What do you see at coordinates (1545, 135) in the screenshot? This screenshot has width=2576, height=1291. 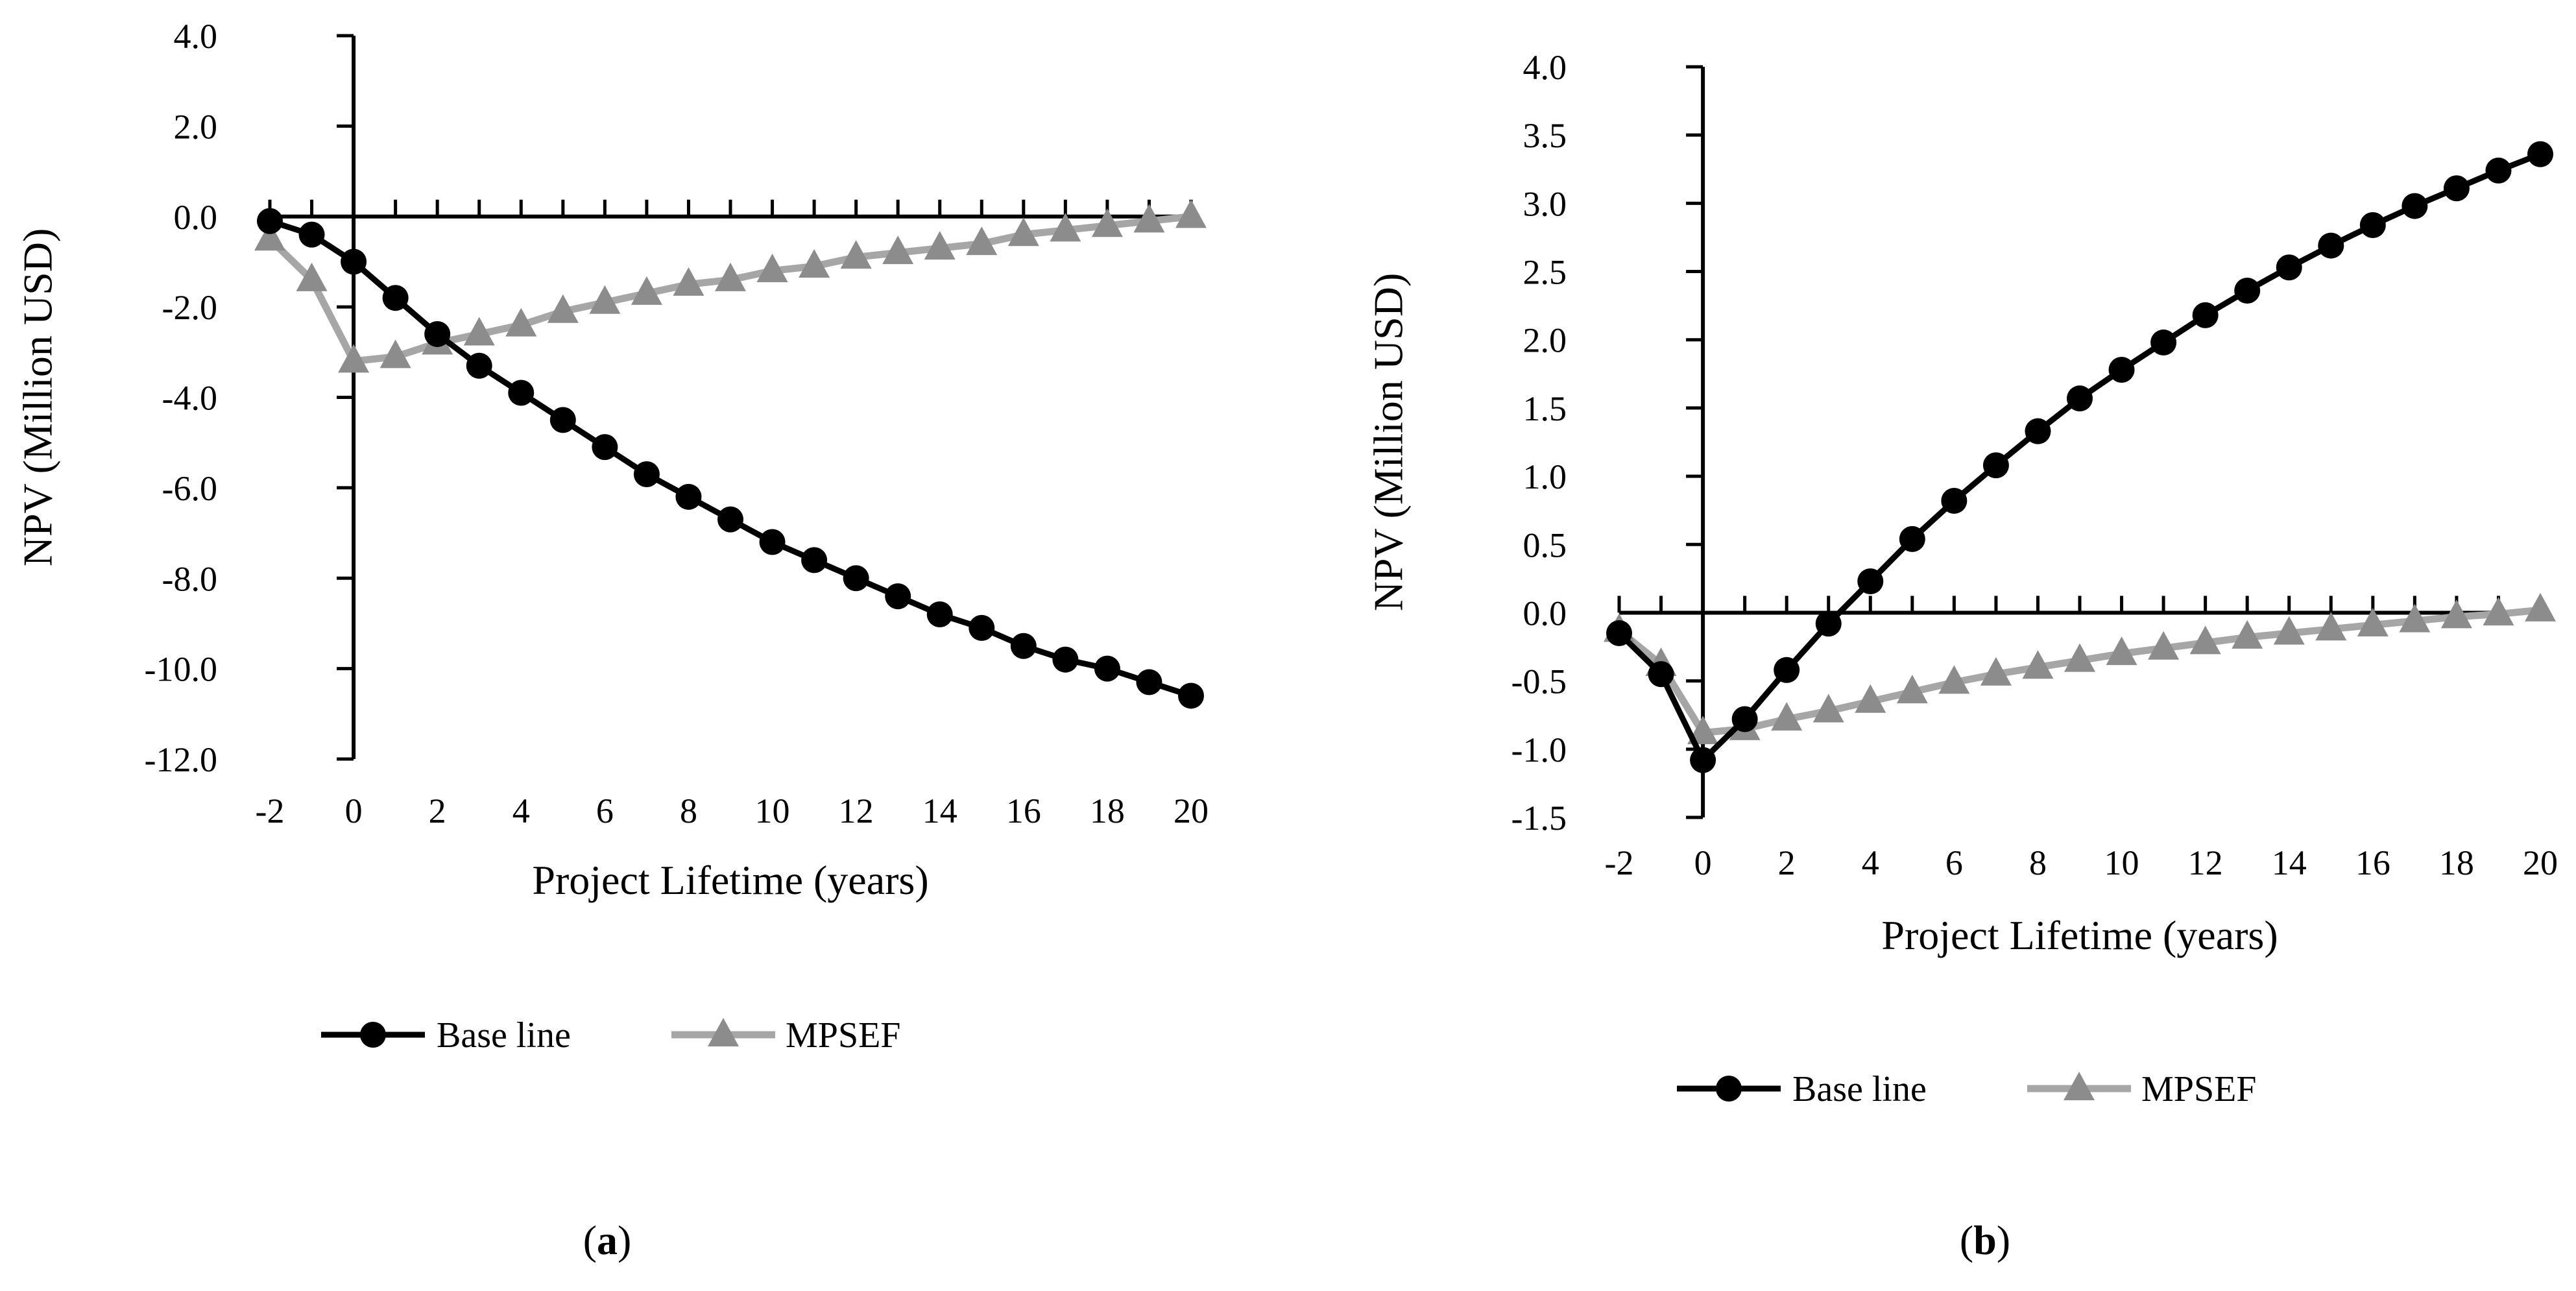 I see `y-tick-label: 3.5` at bounding box center [1545, 135].